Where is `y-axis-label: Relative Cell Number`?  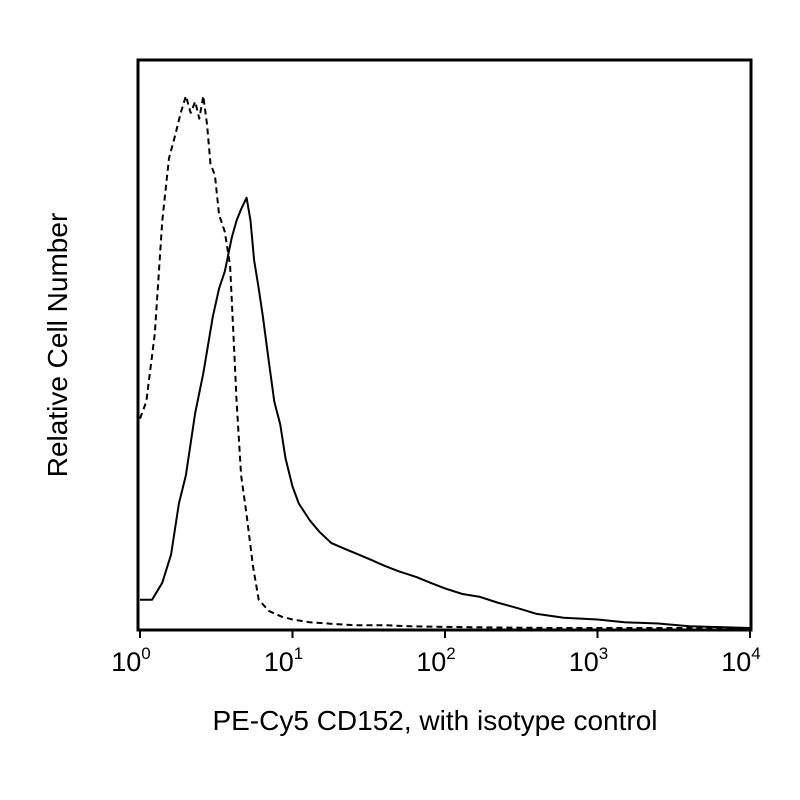
y-axis-label: Relative Cell Number is located at coordinates (57, 345).